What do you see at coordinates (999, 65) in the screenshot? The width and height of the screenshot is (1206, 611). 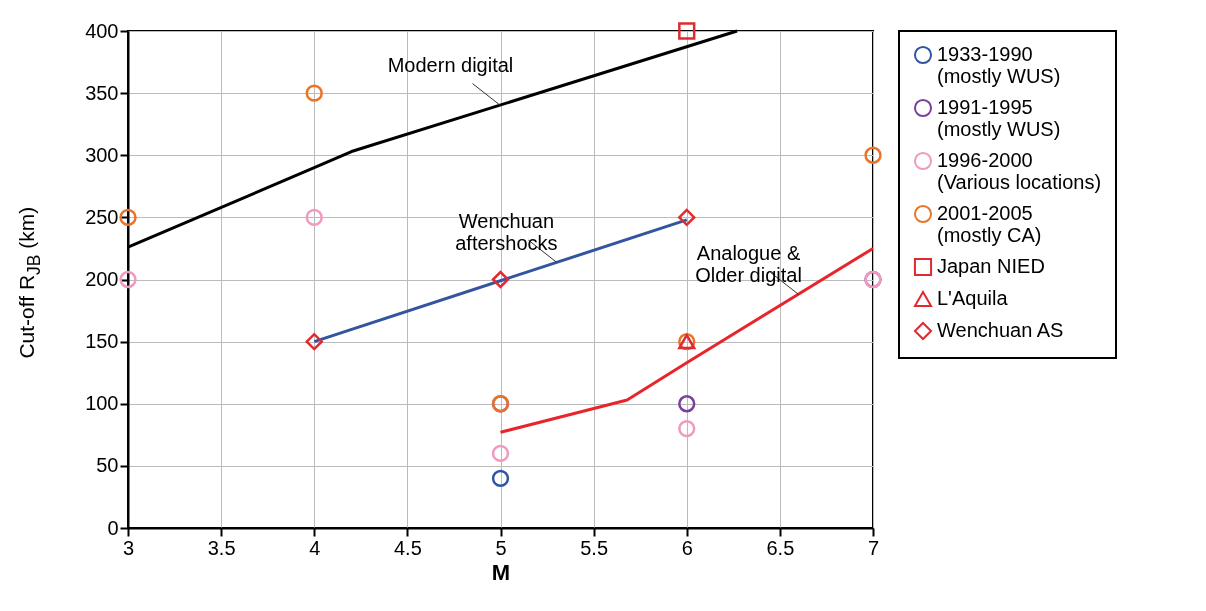 I see `legend-label: 1933-1990 (mostly WUS)` at bounding box center [999, 65].